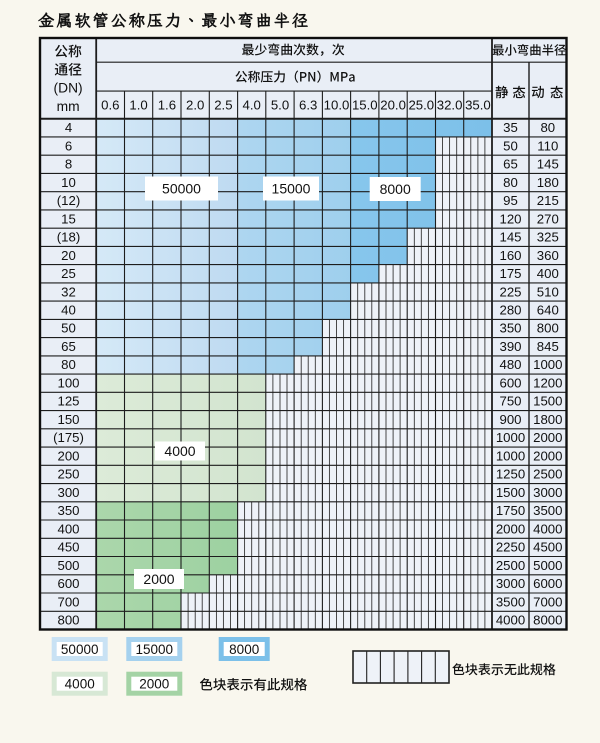 This screenshot has width=600, height=743. I want to click on svg-text: 845, so click(548, 346).